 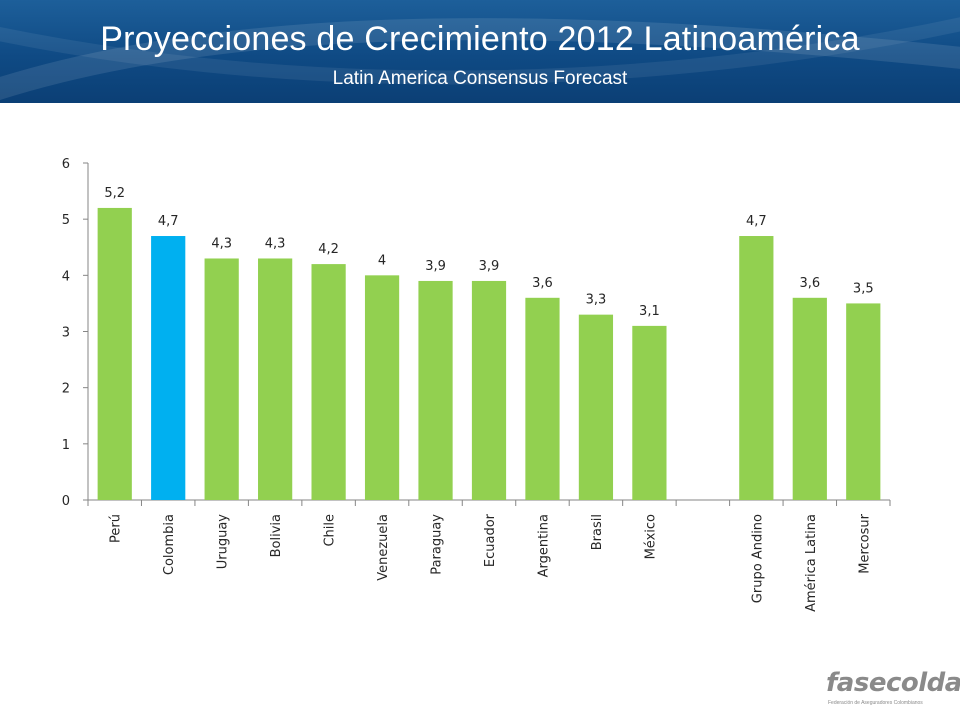 What do you see at coordinates (649, 311) in the screenshot?
I see `data-label: 3,1` at bounding box center [649, 311].